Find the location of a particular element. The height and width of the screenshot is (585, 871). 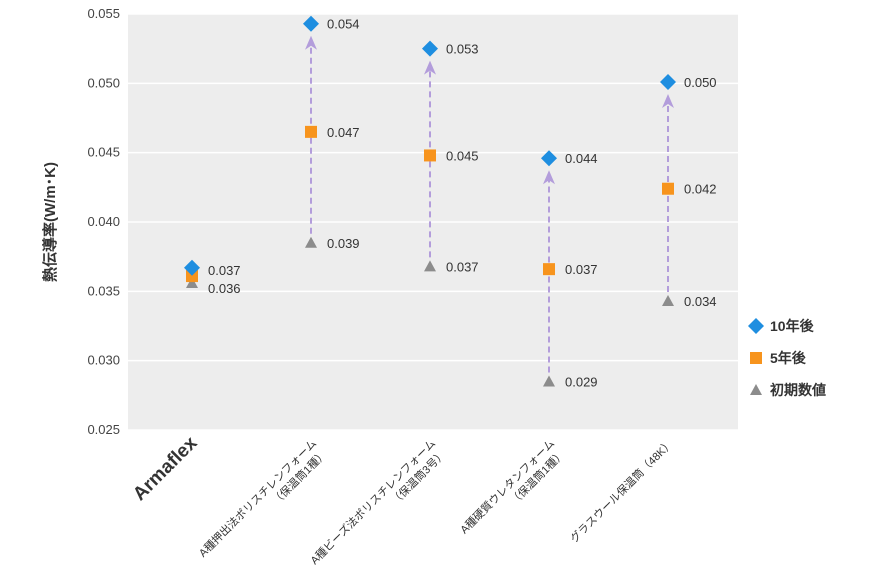

y-tick-label-3: 0.040 is located at coordinates (103, 221).